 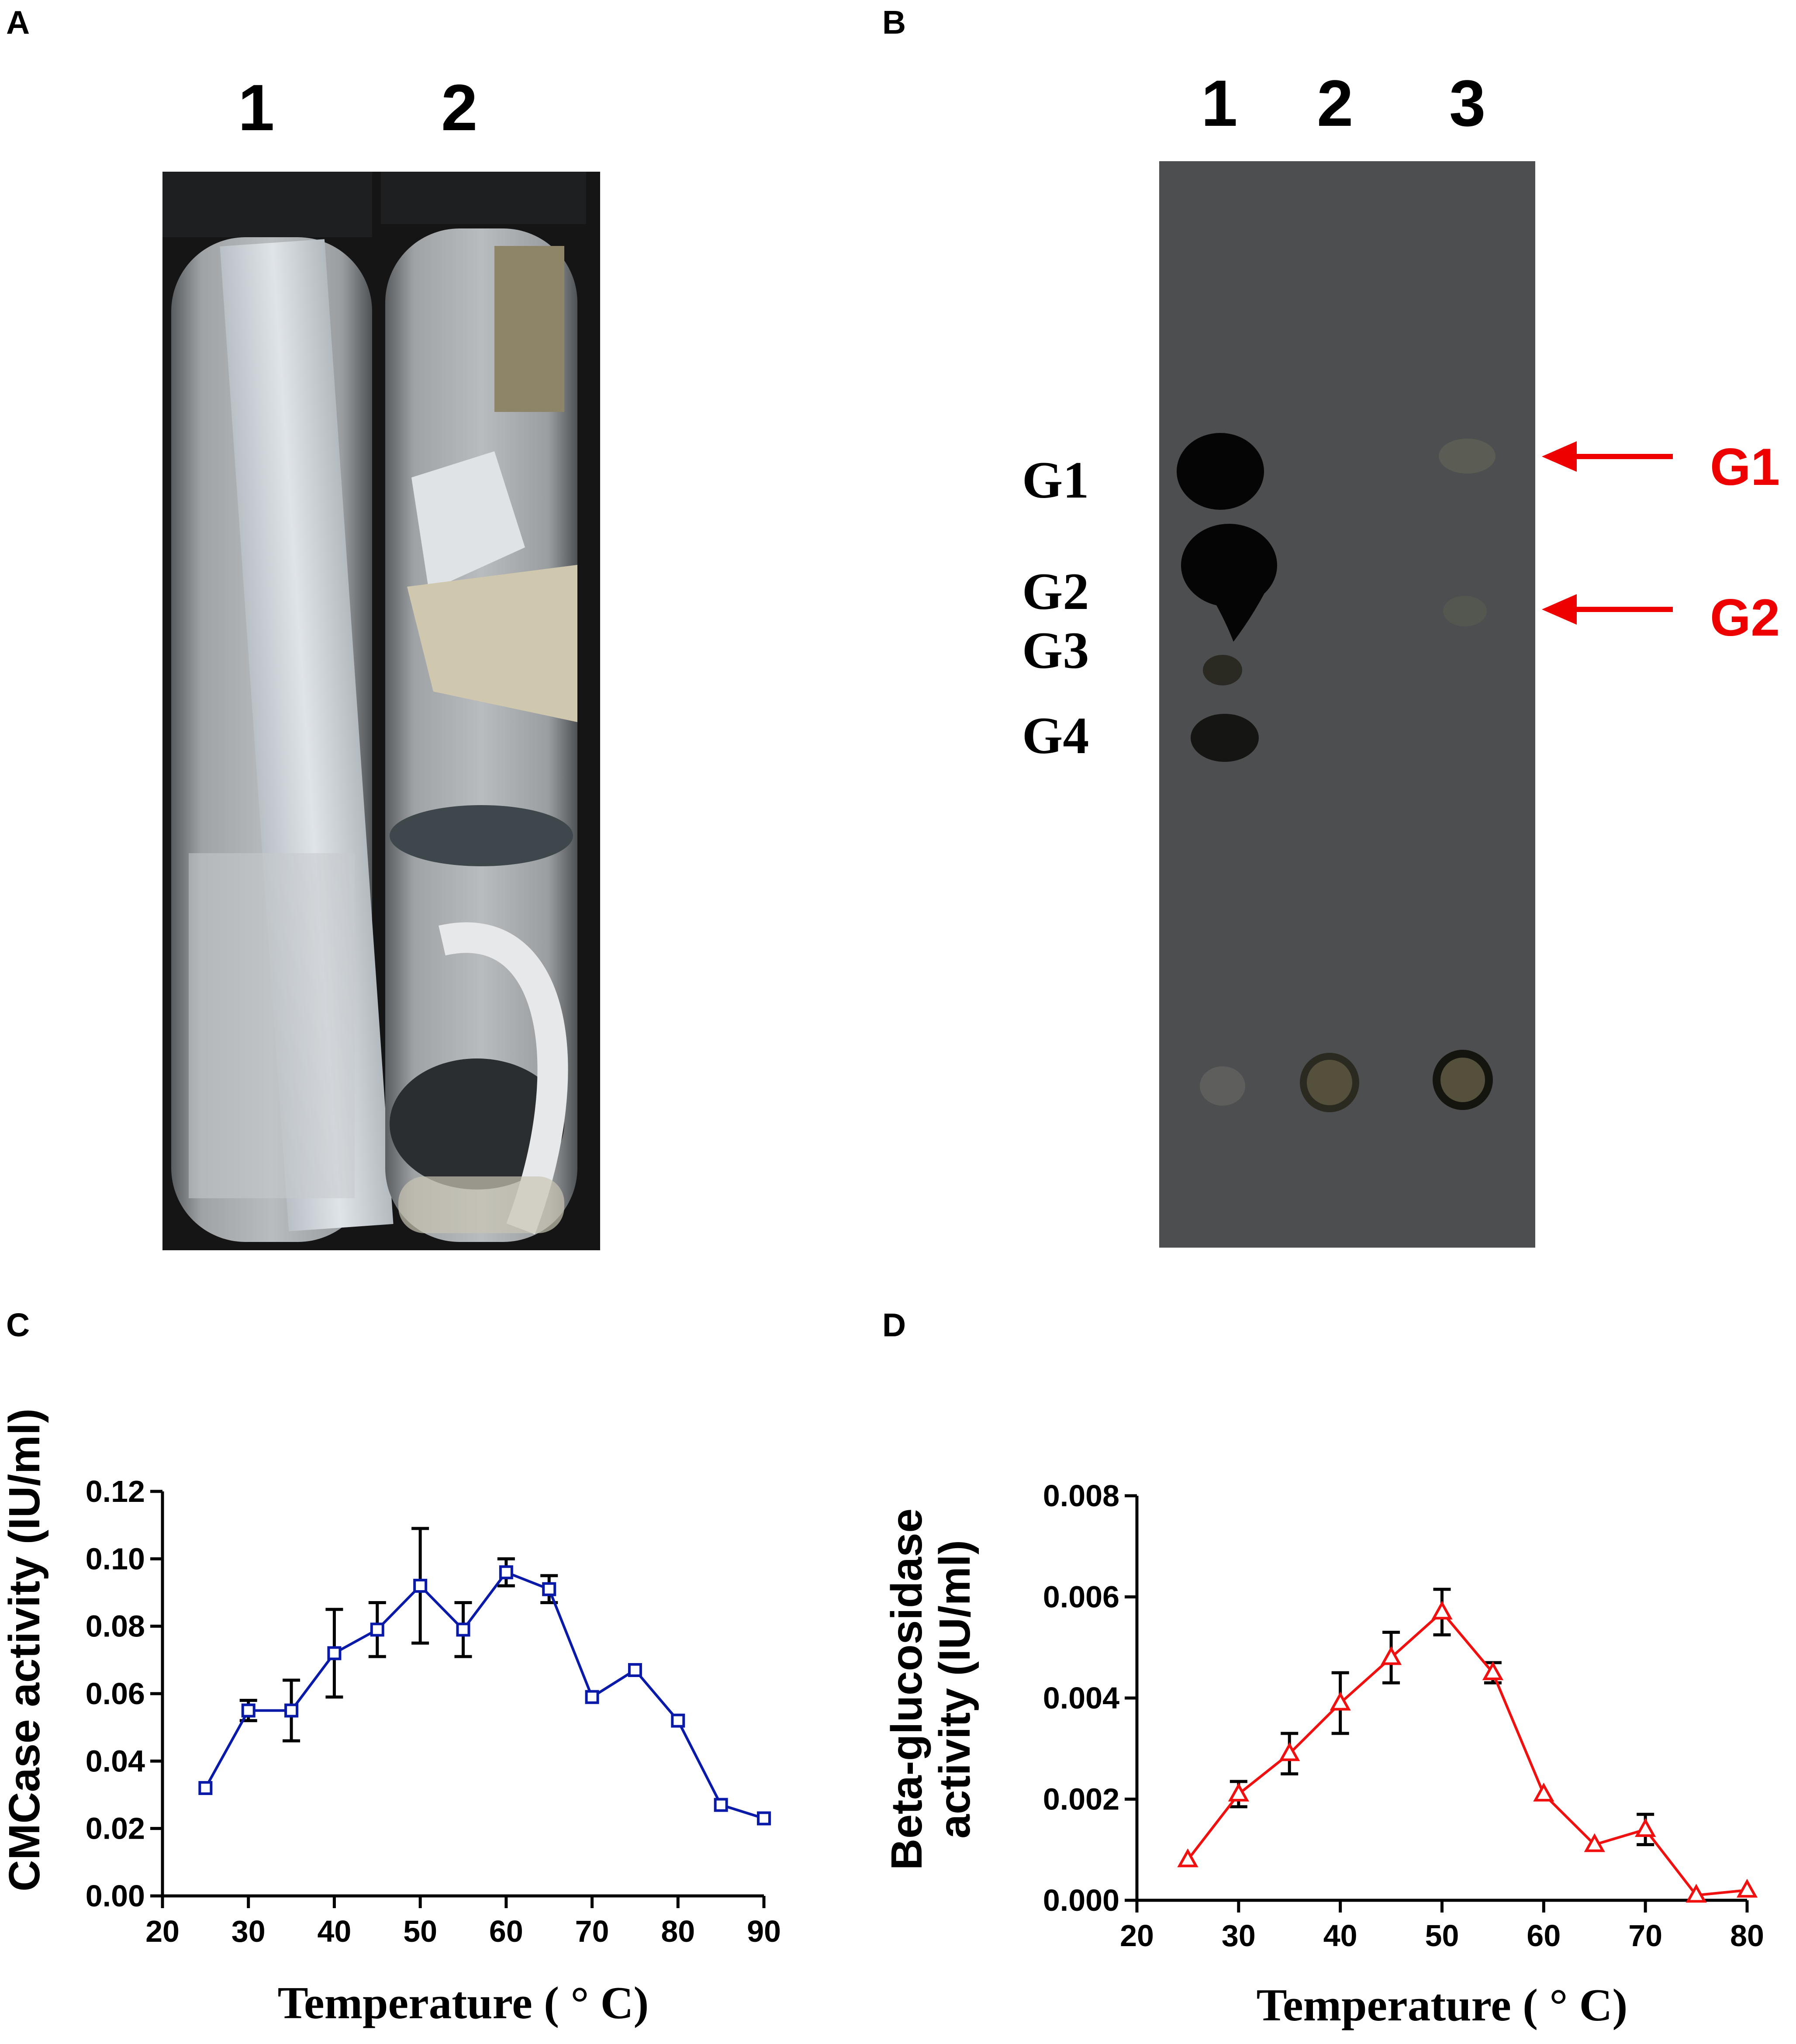 I want to click on spot-lane3-origin, so click(x=1463, y=1080).